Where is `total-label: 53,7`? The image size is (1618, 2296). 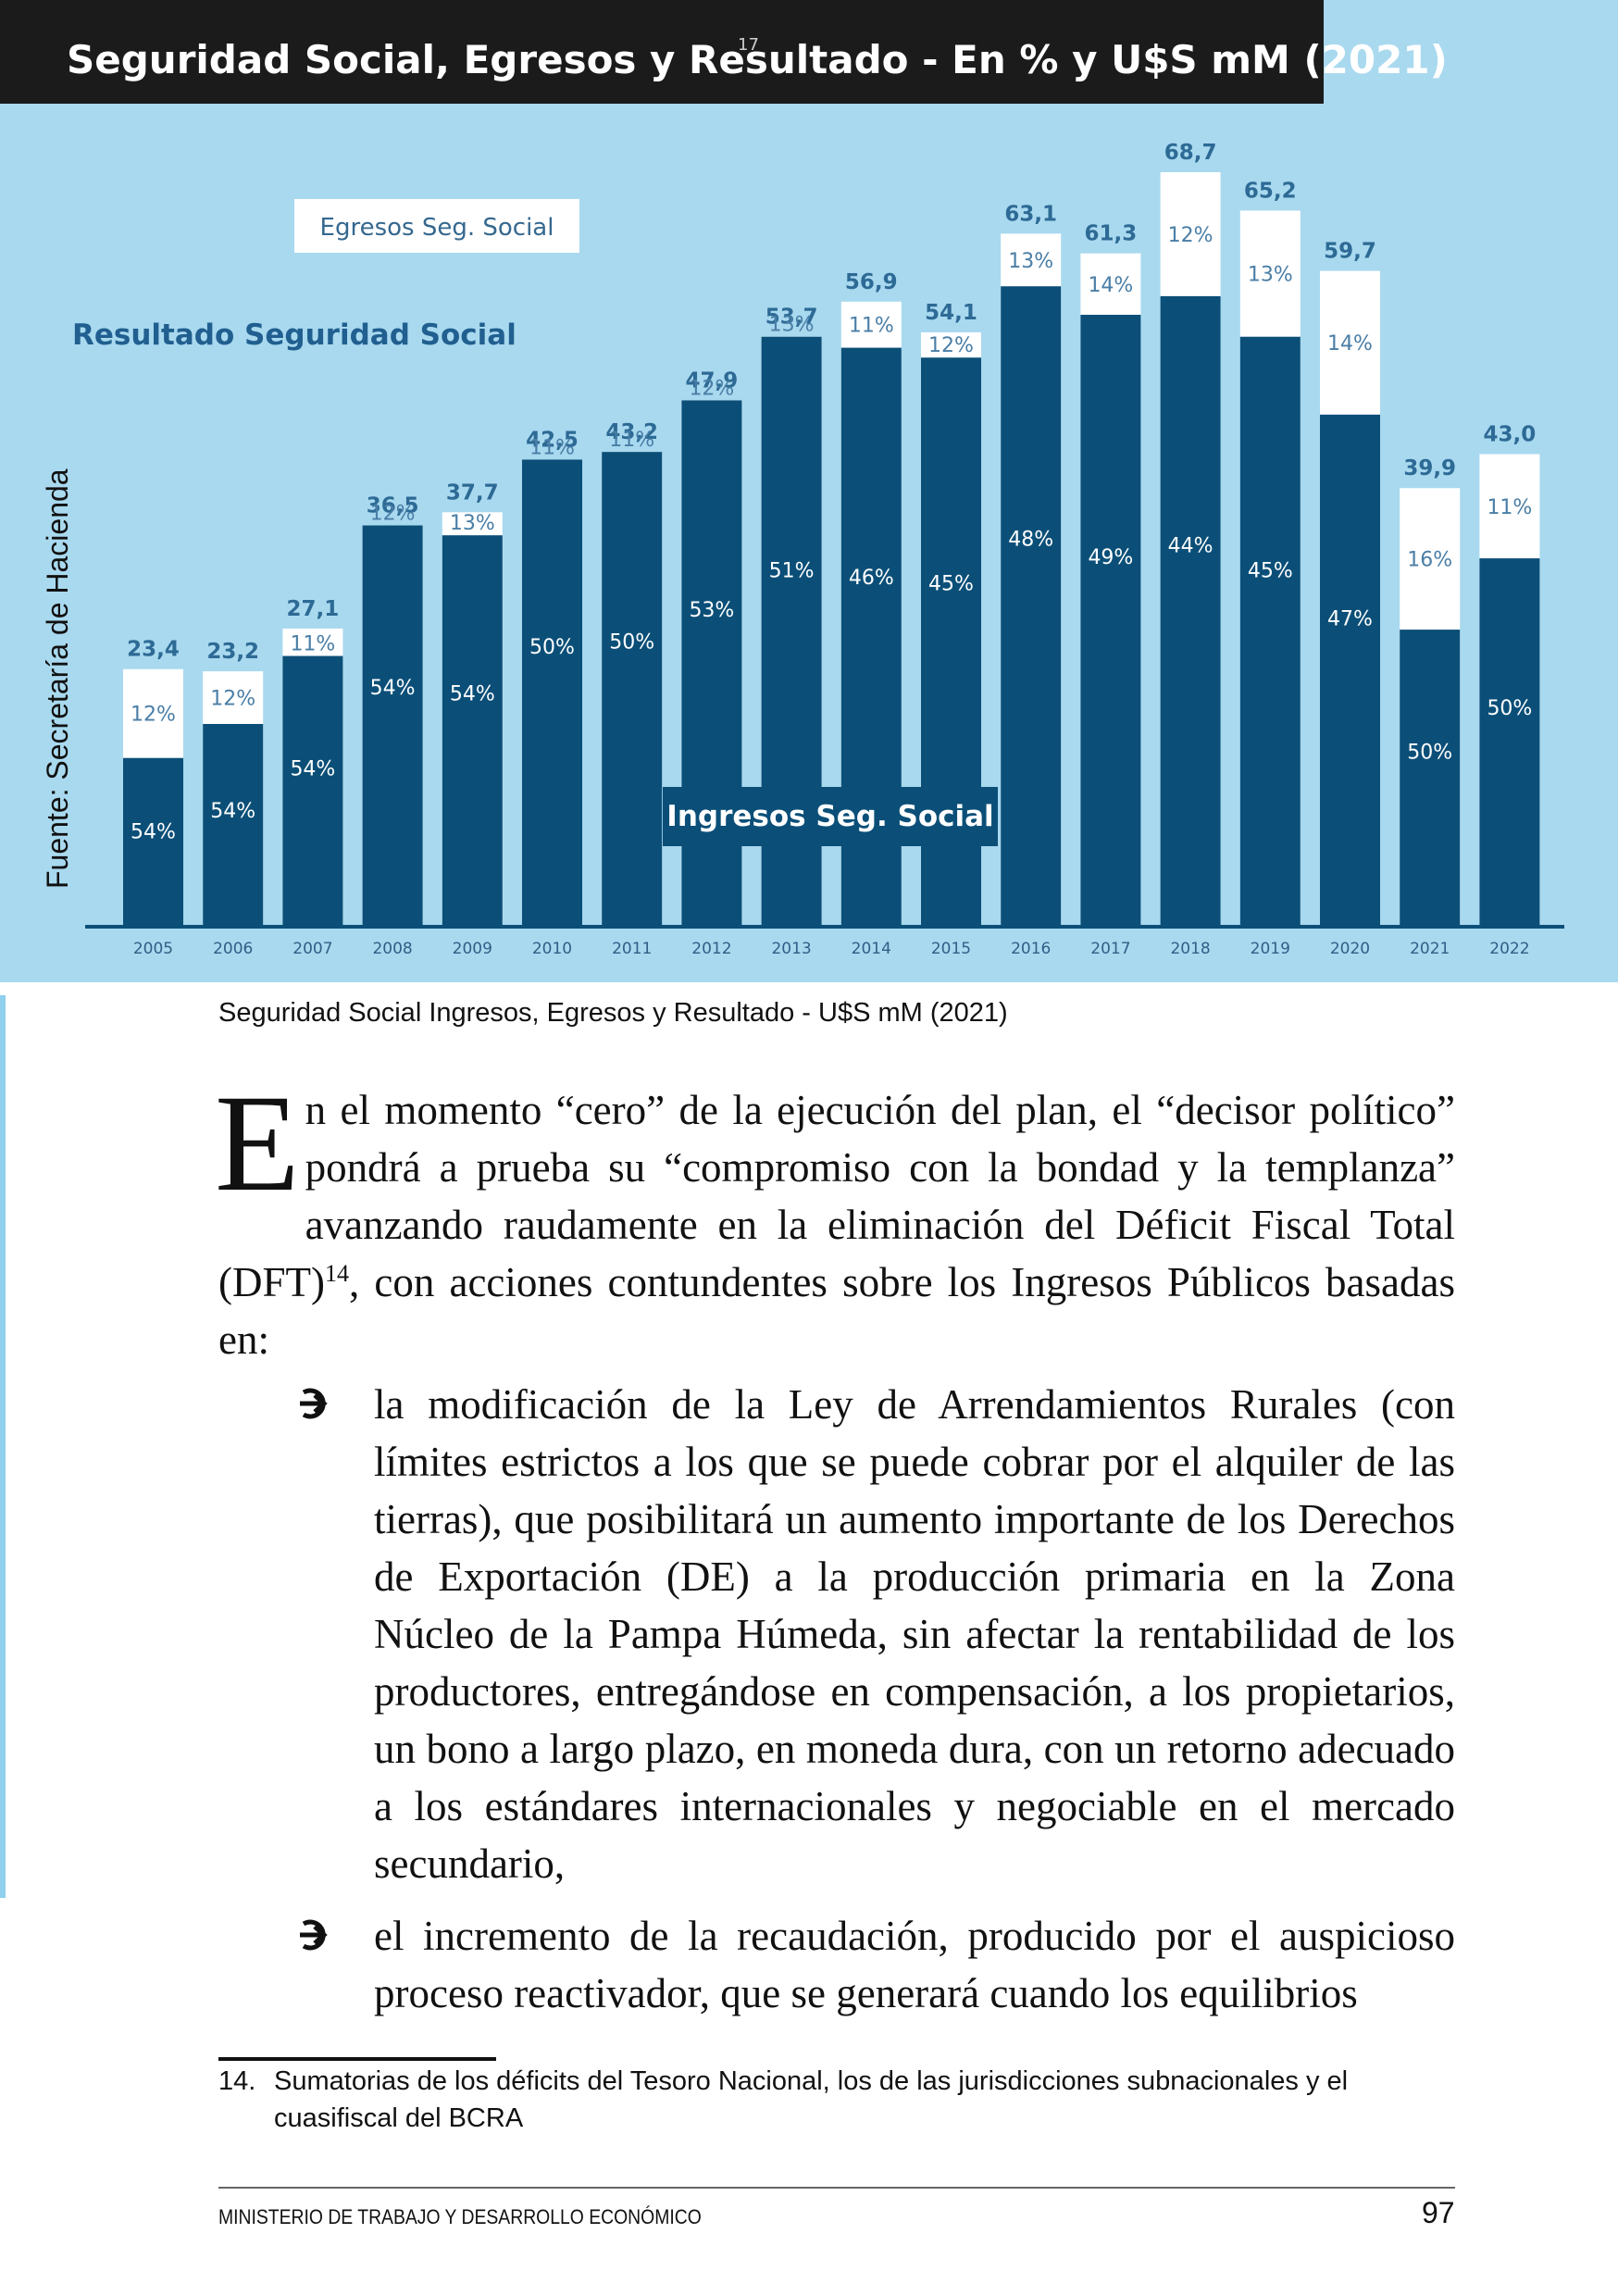 total-label: 53,7 is located at coordinates (791, 318).